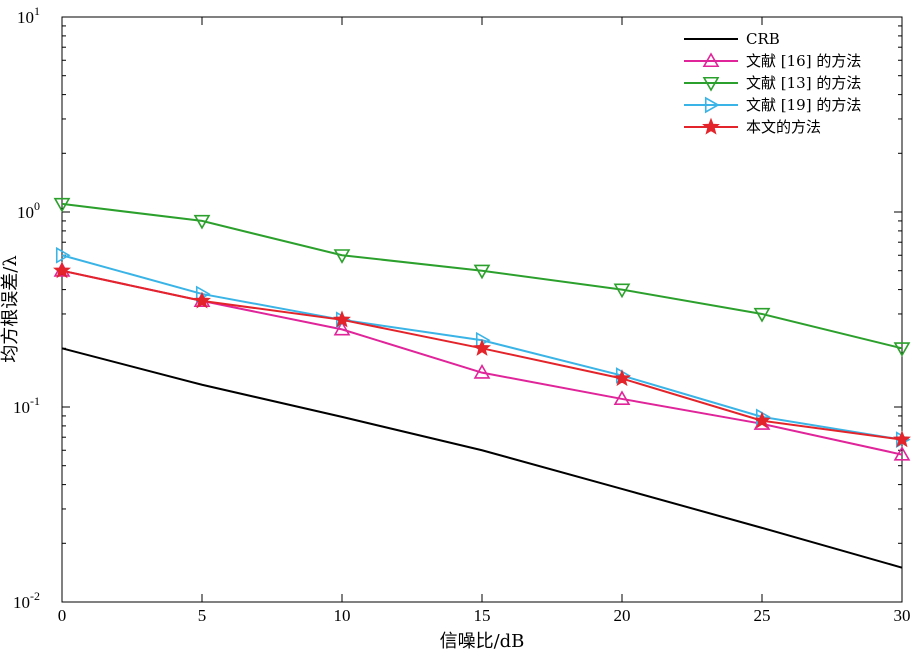  What do you see at coordinates (62, 615) in the screenshot?
I see `x-tick-label: 0` at bounding box center [62, 615].